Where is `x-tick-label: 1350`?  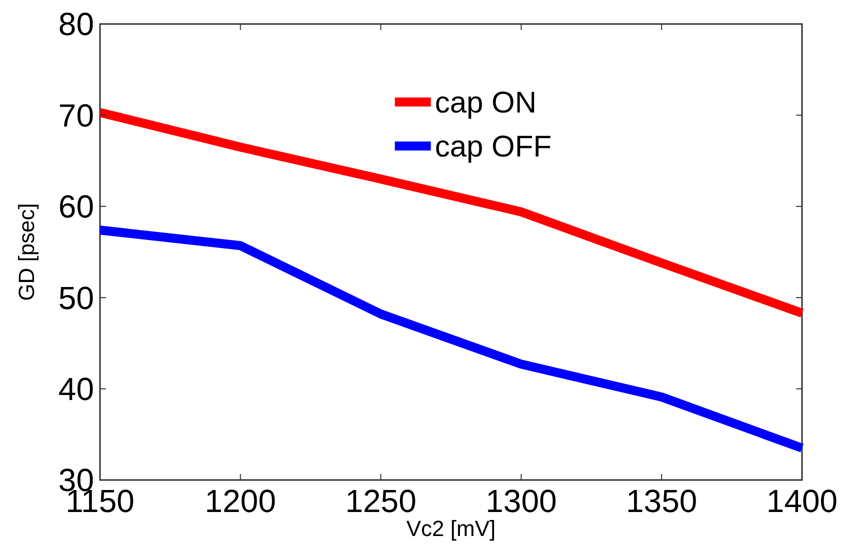 x-tick-label: 1350 is located at coordinates (662, 501).